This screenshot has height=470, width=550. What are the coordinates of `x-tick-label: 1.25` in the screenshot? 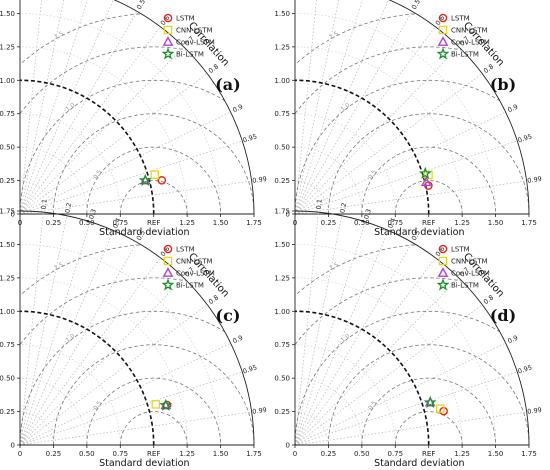 It's located at (187, 223).